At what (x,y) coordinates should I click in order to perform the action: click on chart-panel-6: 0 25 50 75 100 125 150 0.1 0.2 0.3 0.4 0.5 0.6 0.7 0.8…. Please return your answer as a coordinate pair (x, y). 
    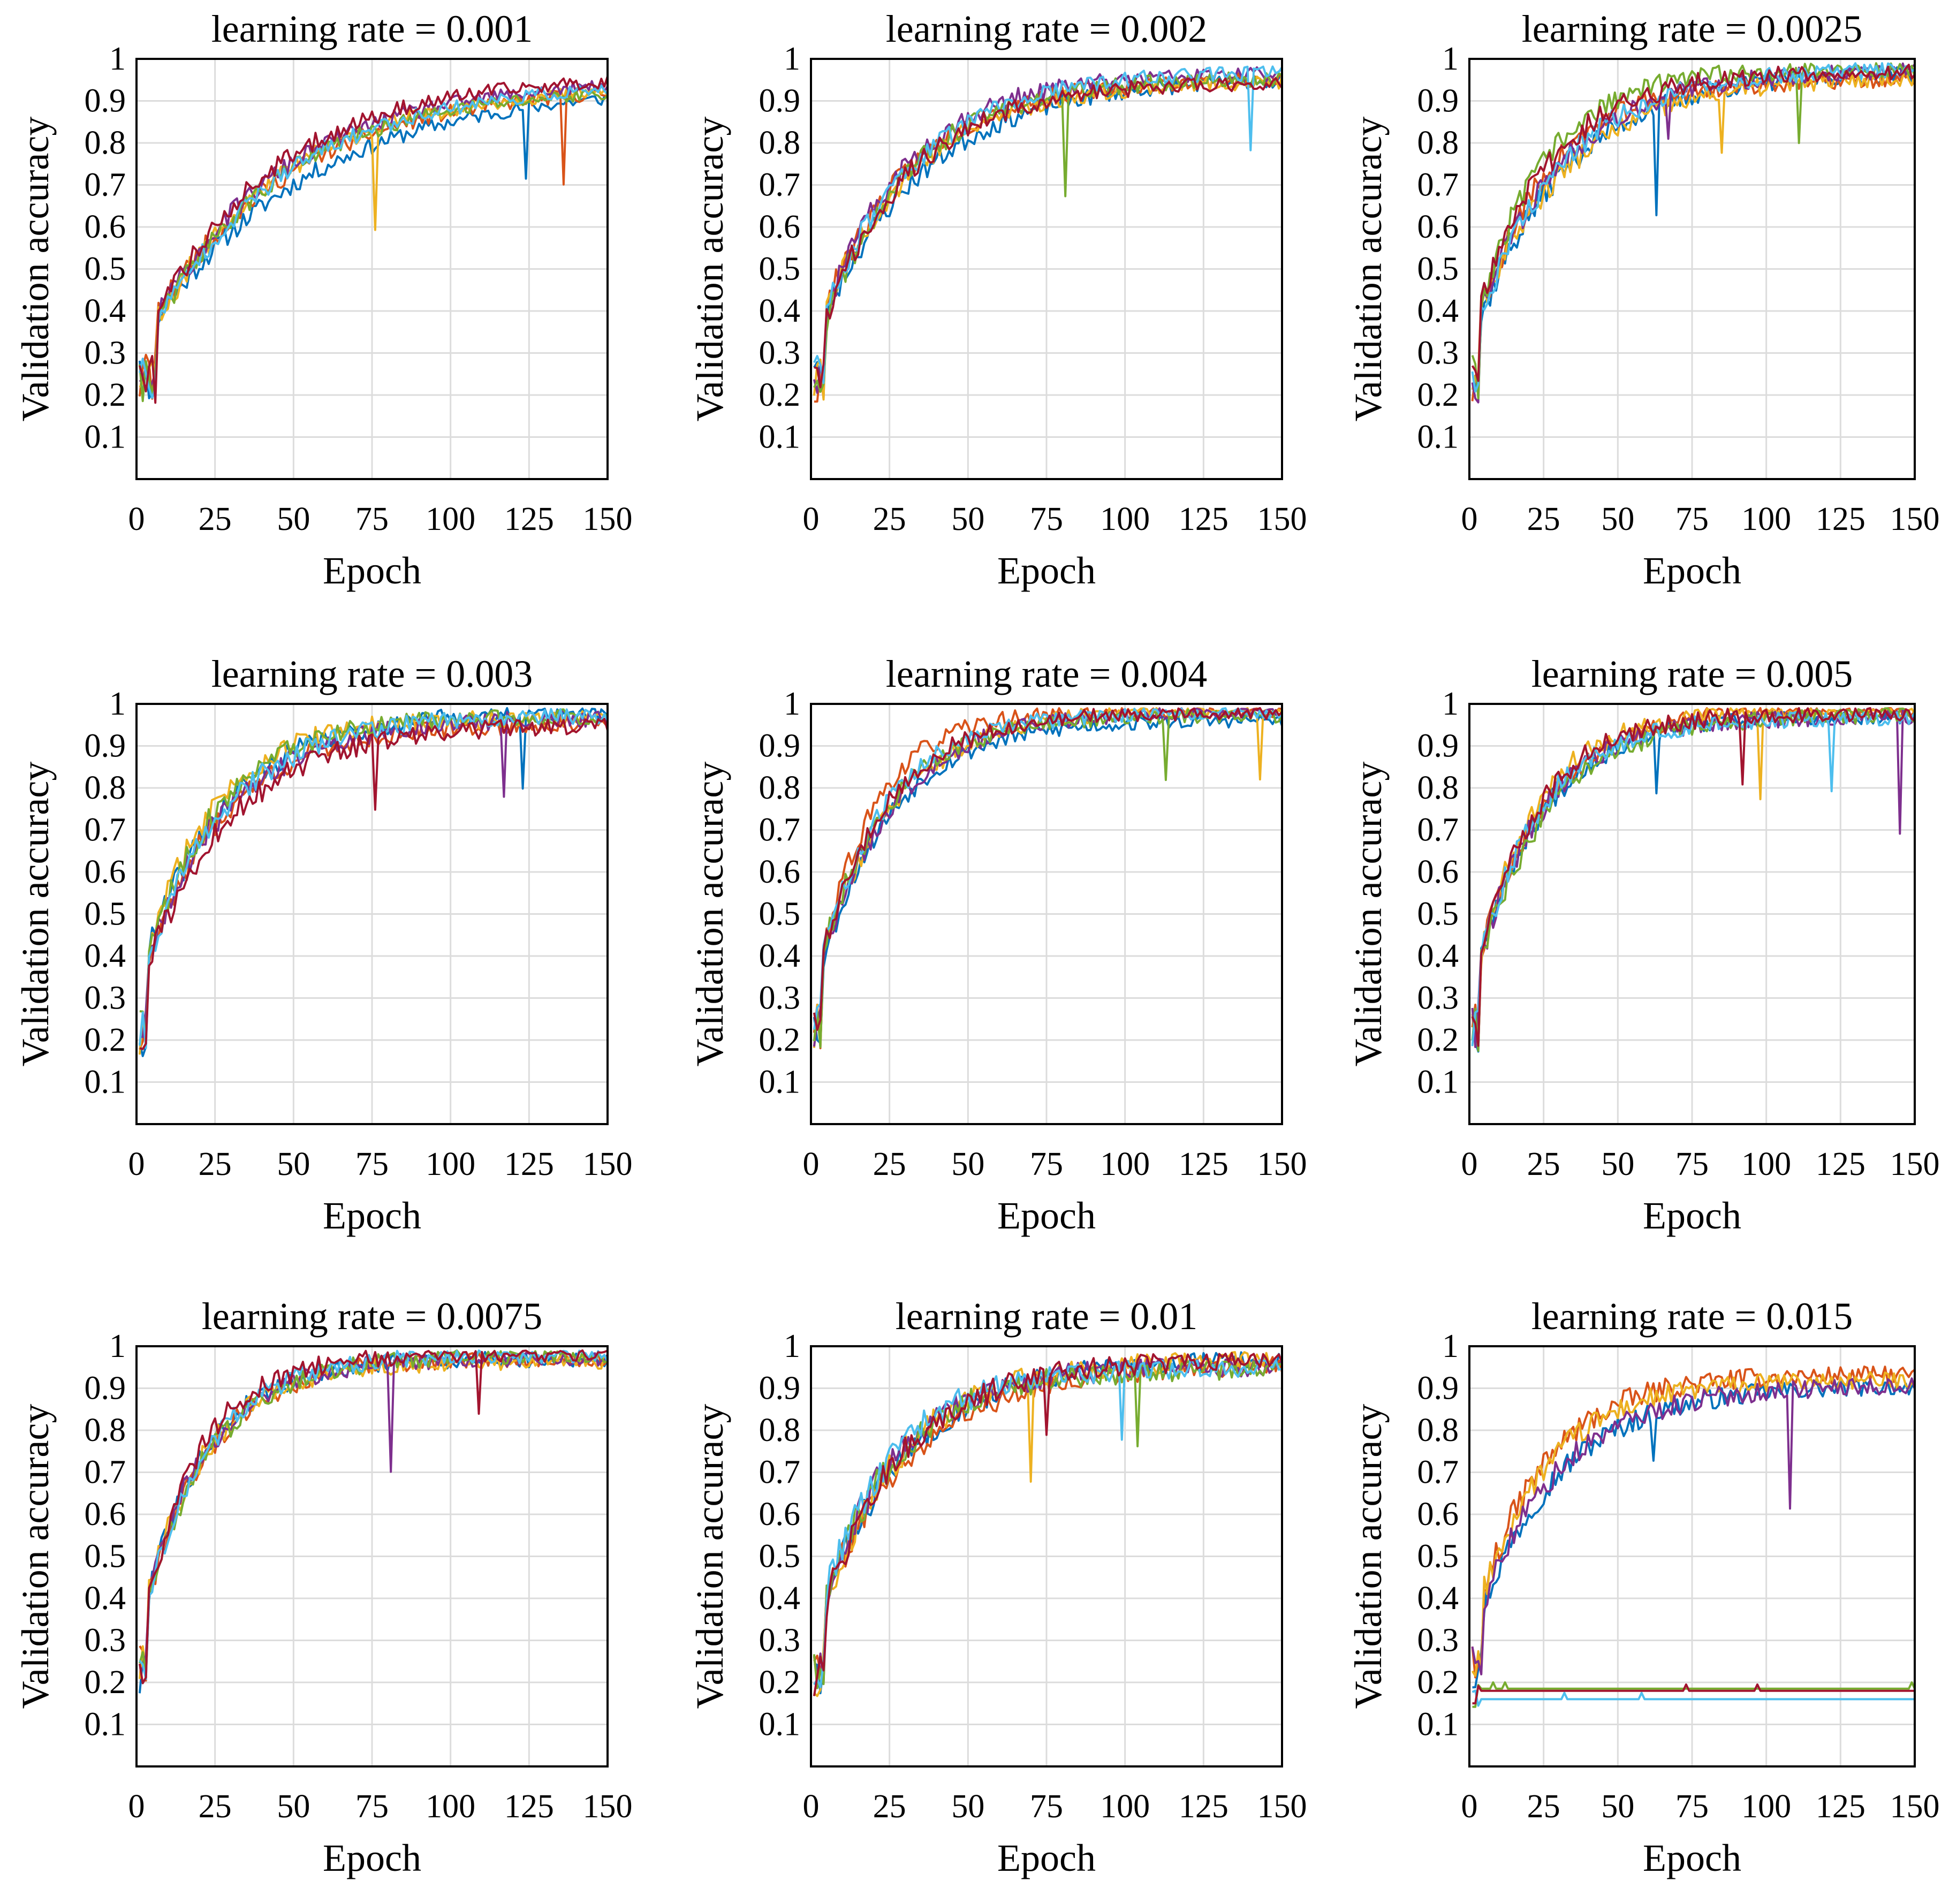
    Looking at the image, I should click on (1644, 945).